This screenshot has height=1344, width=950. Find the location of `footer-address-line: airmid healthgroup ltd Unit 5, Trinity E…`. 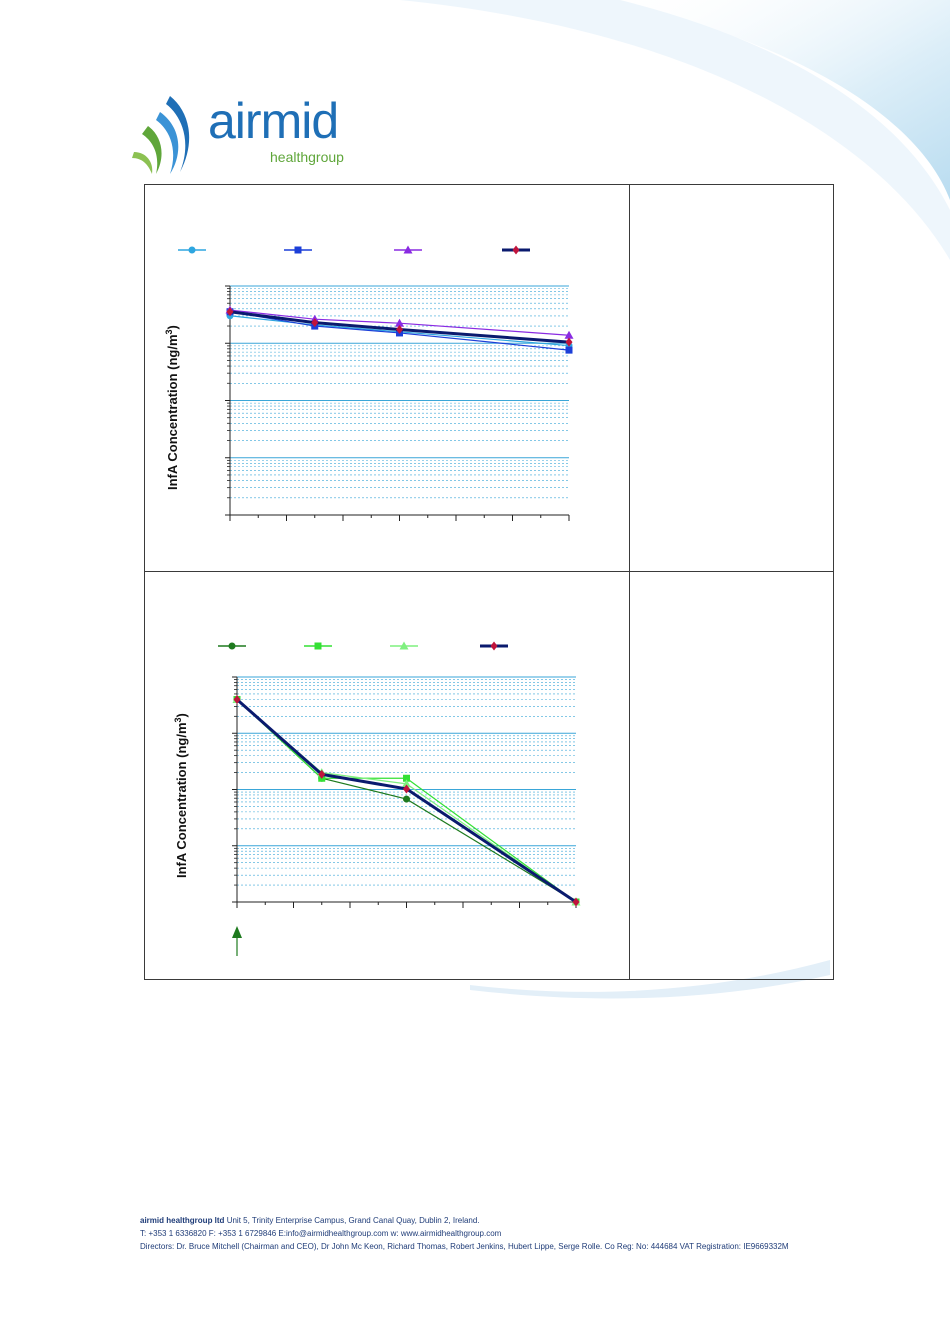

footer-address-line: airmid healthgroup ltd Unit 5, Trinity E… is located at coordinates (485, 1220).